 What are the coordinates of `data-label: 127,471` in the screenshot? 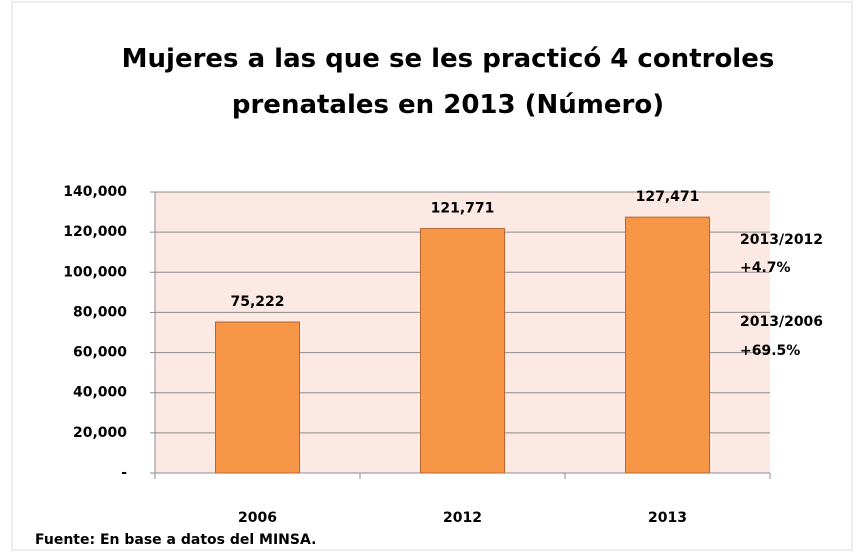 It's located at (668, 197).